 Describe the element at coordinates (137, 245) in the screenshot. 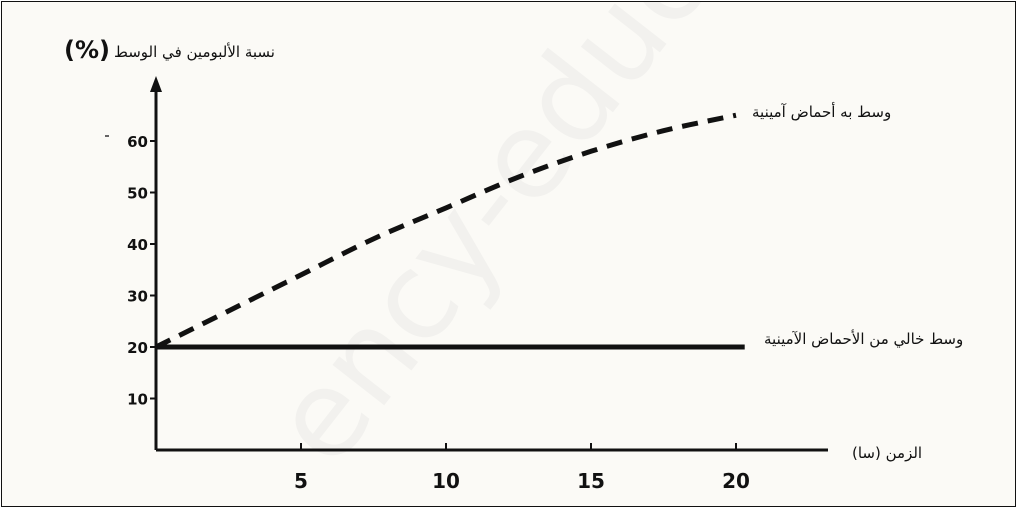

I see `y-tick-label: 40` at that location.